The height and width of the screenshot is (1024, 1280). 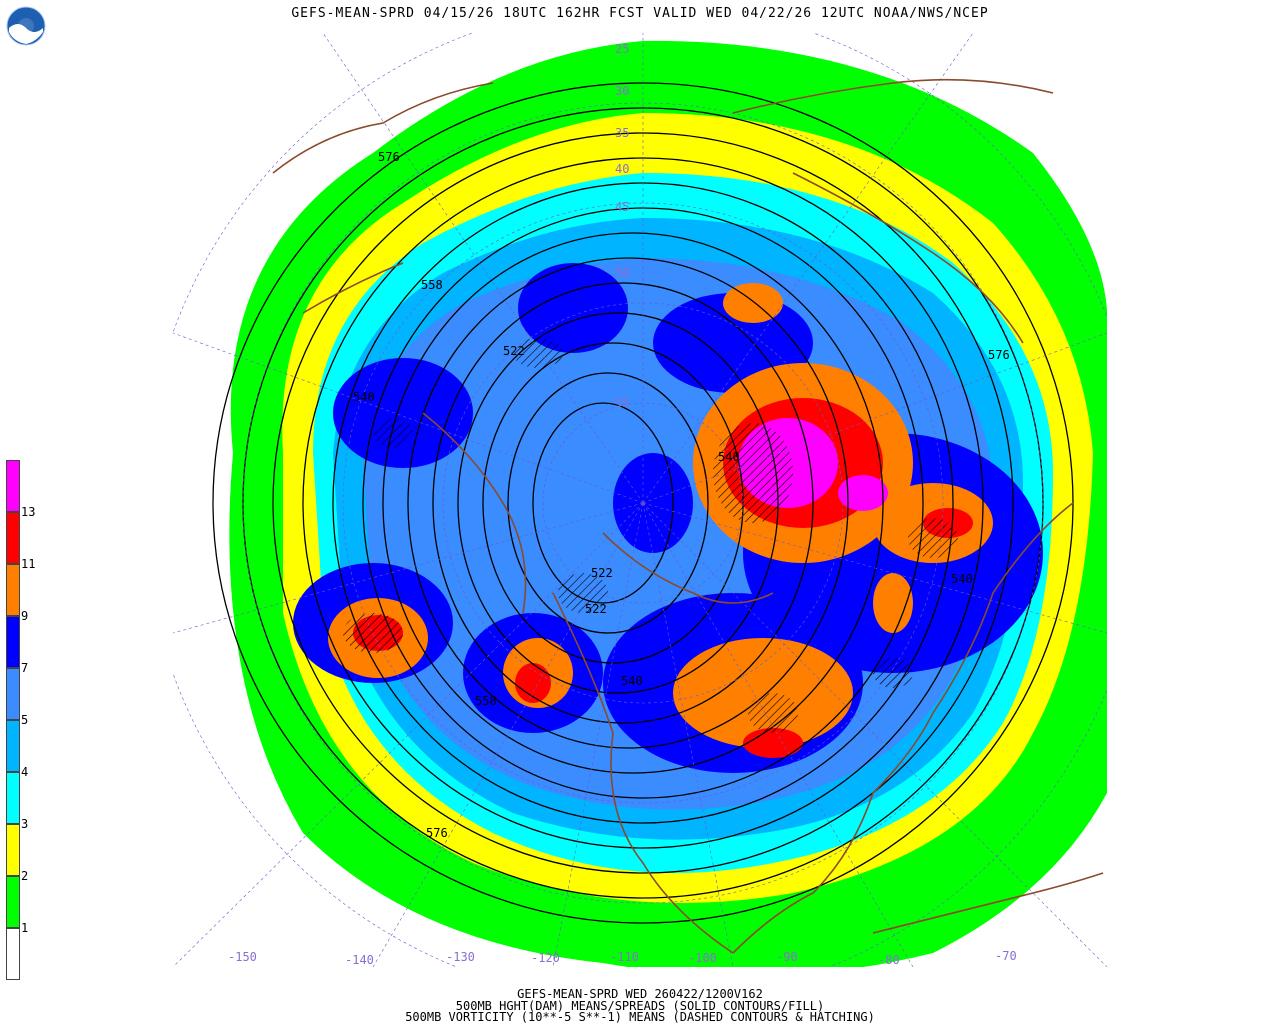 What do you see at coordinates (622, 226) in the screenshot?
I see `latitude-labels: 25 30 35 40 45 50 55` at bounding box center [622, 226].